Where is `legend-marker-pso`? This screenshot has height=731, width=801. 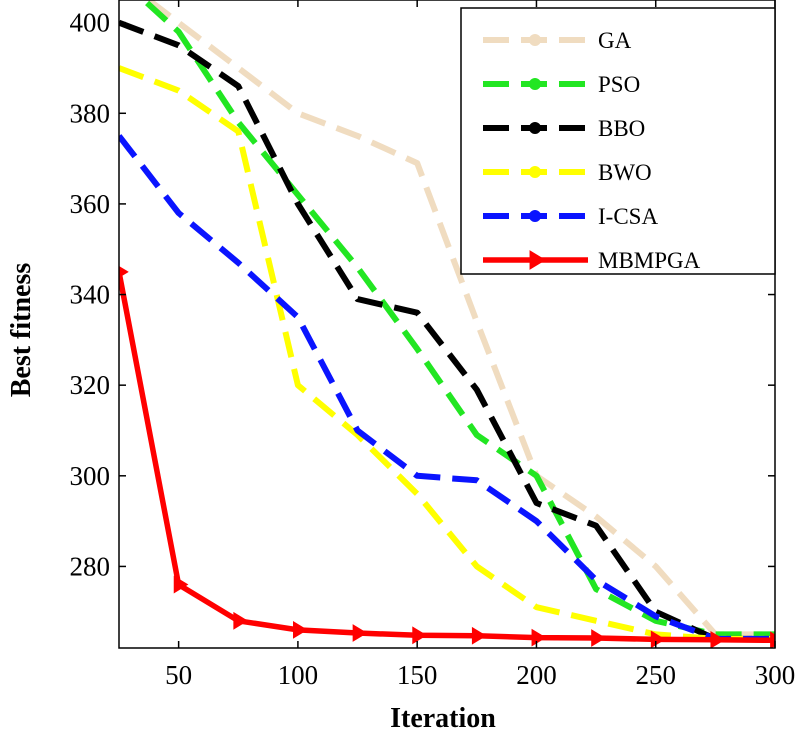 legend-marker-pso is located at coordinates (535, 84).